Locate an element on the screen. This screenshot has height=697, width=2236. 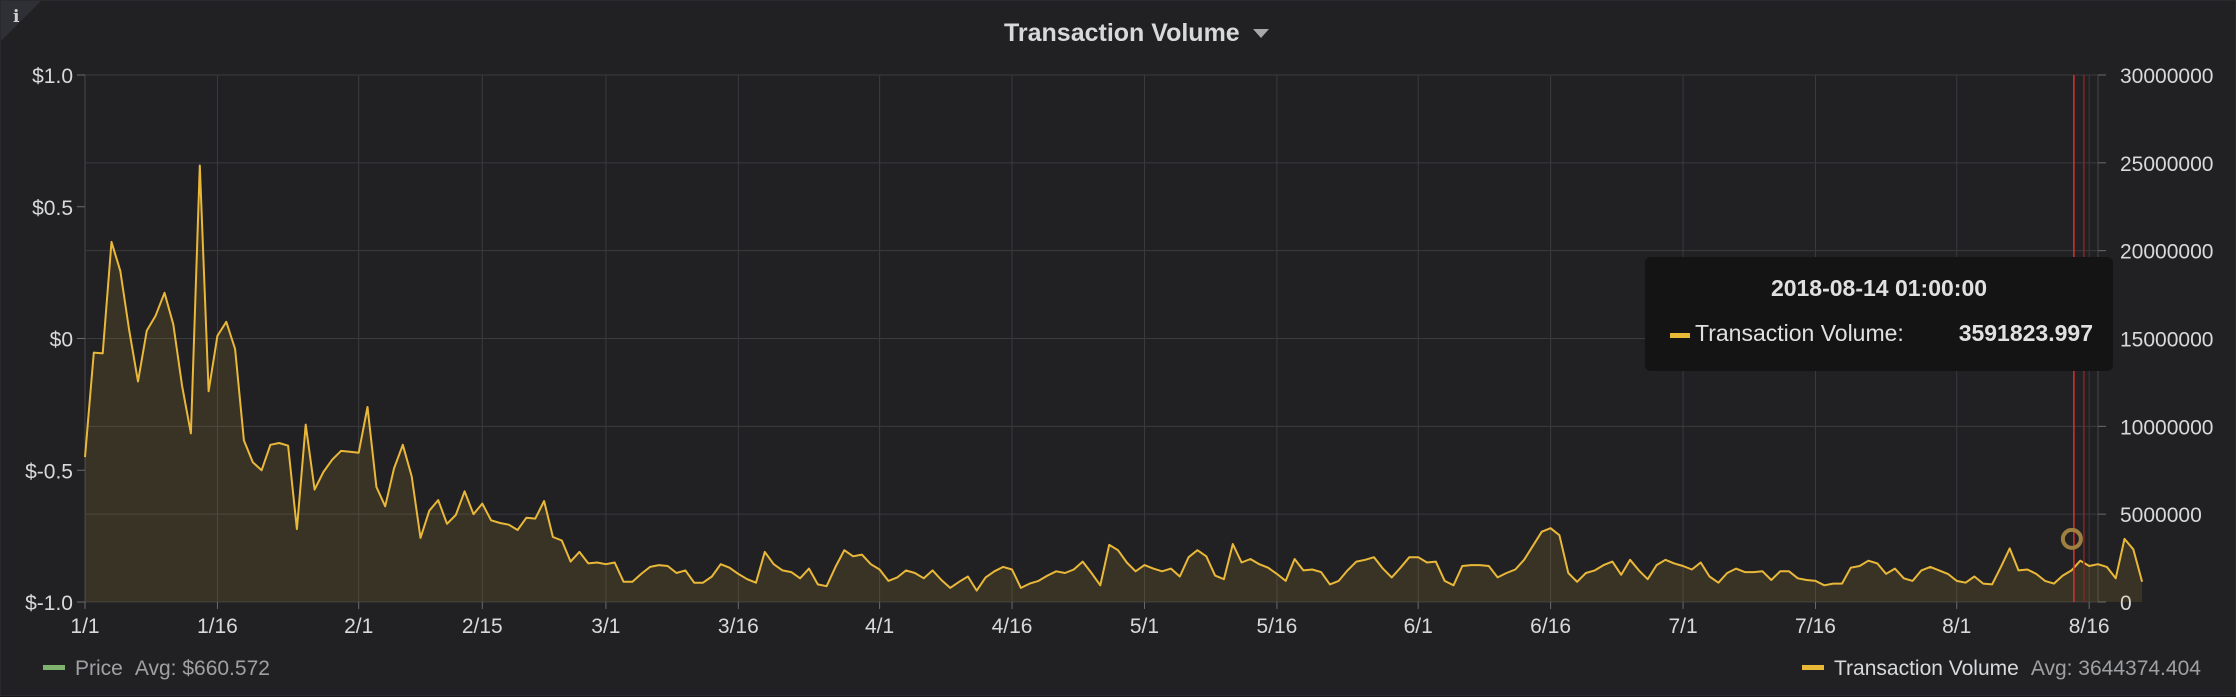
x-axis-tick-label: 3/1 is located at coordinates (605, 626).